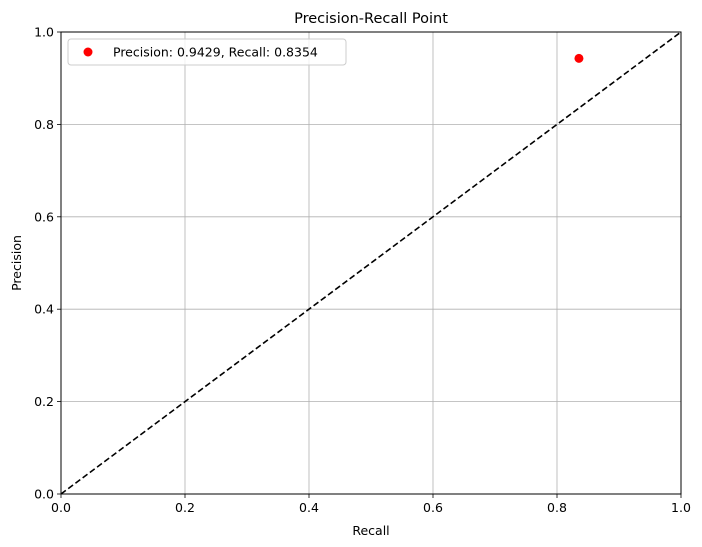 This screenshot has height=547, width=702. I want to click on chart-title: Precision-Recall Point, so click(371, 19).